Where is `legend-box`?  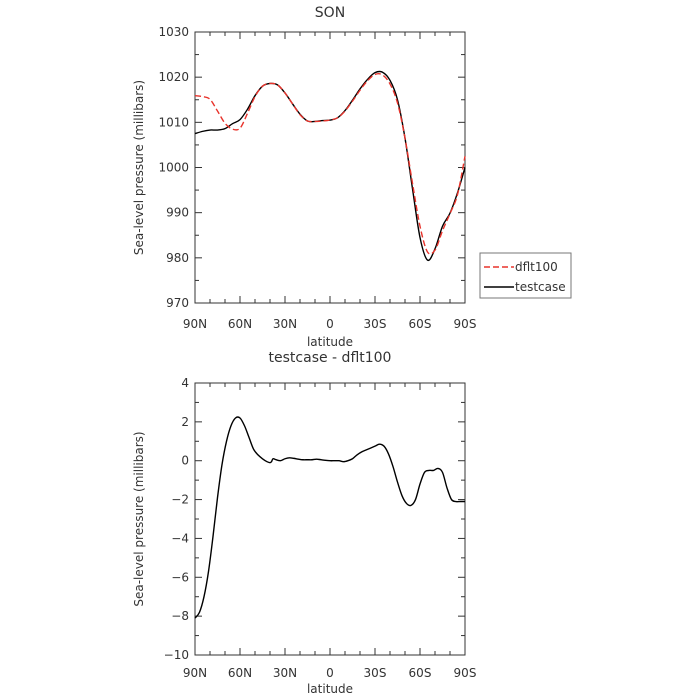 legend-box is located at coordinates (525, 275).